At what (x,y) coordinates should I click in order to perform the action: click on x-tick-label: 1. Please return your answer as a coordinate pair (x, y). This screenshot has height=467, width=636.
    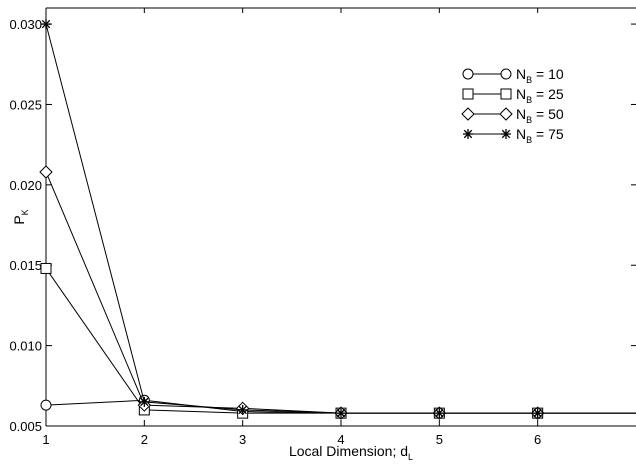
    Looking at the image, I should click on (45, 439).